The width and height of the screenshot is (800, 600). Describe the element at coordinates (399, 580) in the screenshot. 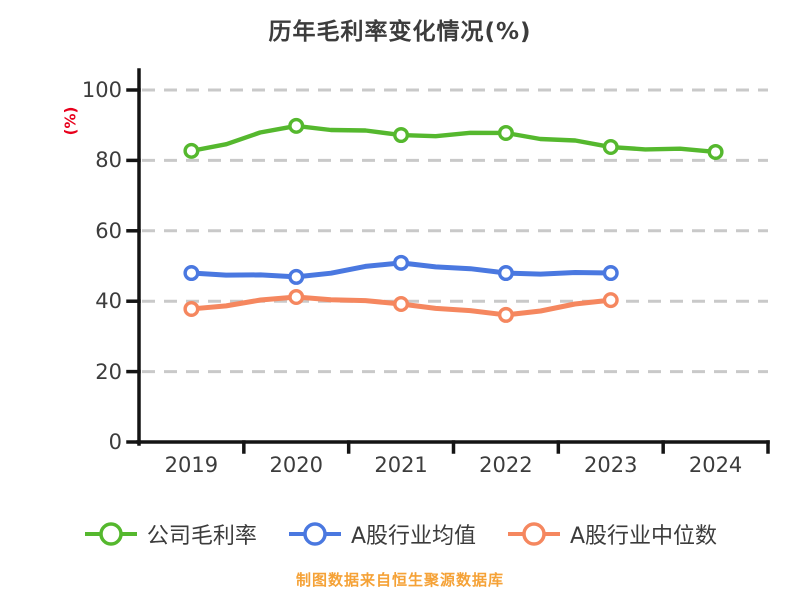

I see `data-source-note: 制图数据来自恒生聚源数据库` at that location.